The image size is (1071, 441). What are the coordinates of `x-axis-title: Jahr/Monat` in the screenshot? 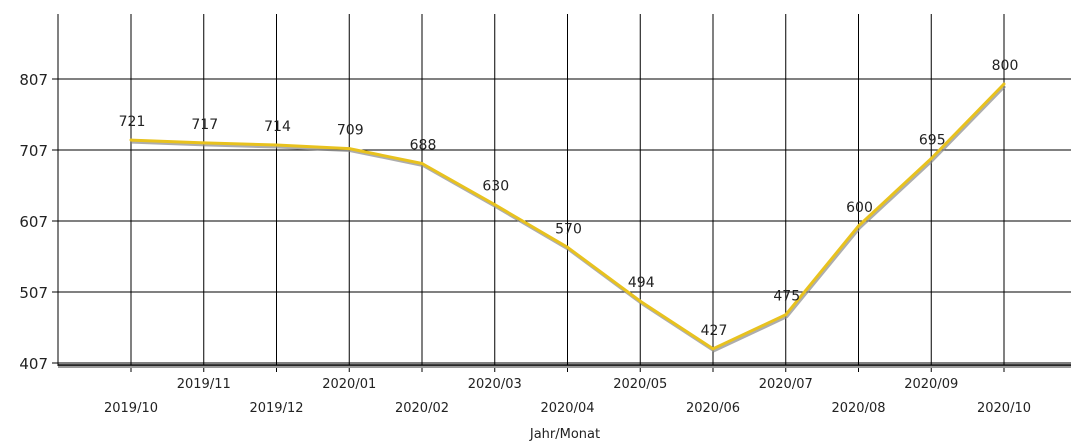 It's located at (564, 434).